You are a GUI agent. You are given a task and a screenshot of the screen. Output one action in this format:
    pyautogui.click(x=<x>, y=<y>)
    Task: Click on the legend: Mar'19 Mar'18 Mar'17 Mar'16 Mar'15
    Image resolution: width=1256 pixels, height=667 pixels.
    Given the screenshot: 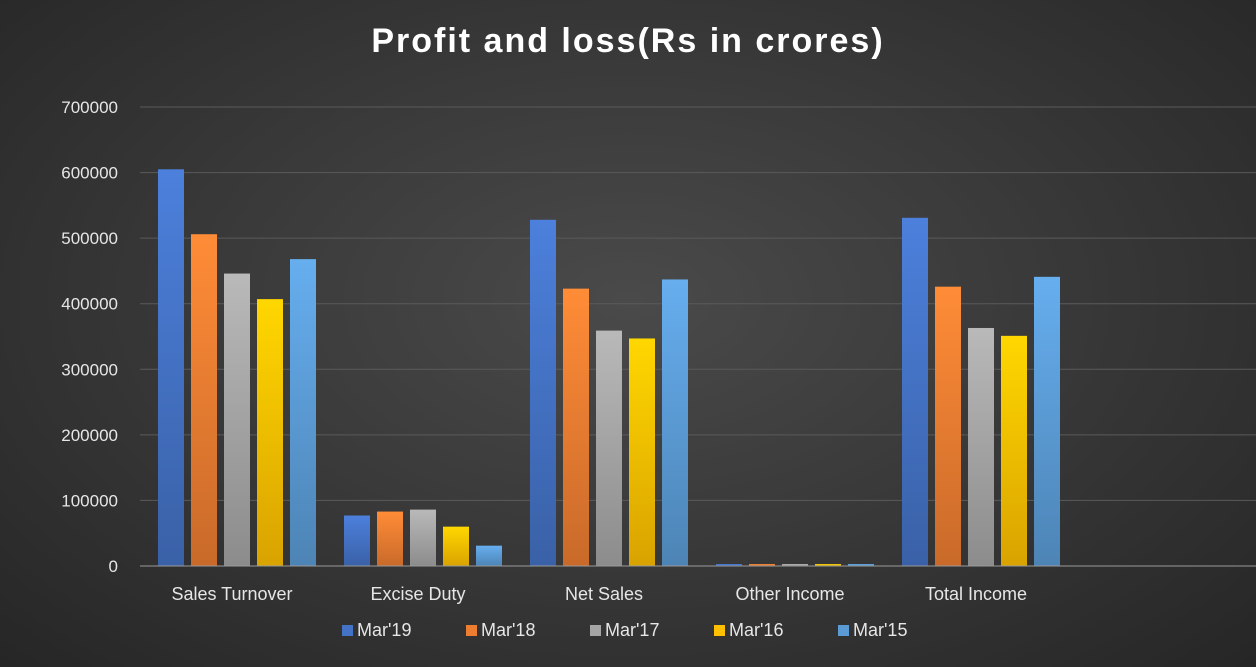 What is the action you would take?
    pyautogui.click(x=624, y=630)
    